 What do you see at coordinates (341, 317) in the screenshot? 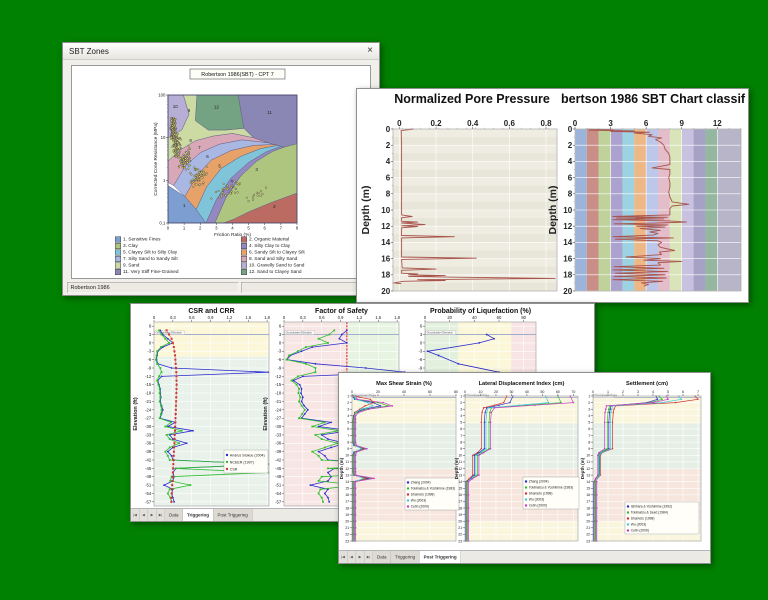
I see `svg-text: 0.9` at bounding box center [341, 317].